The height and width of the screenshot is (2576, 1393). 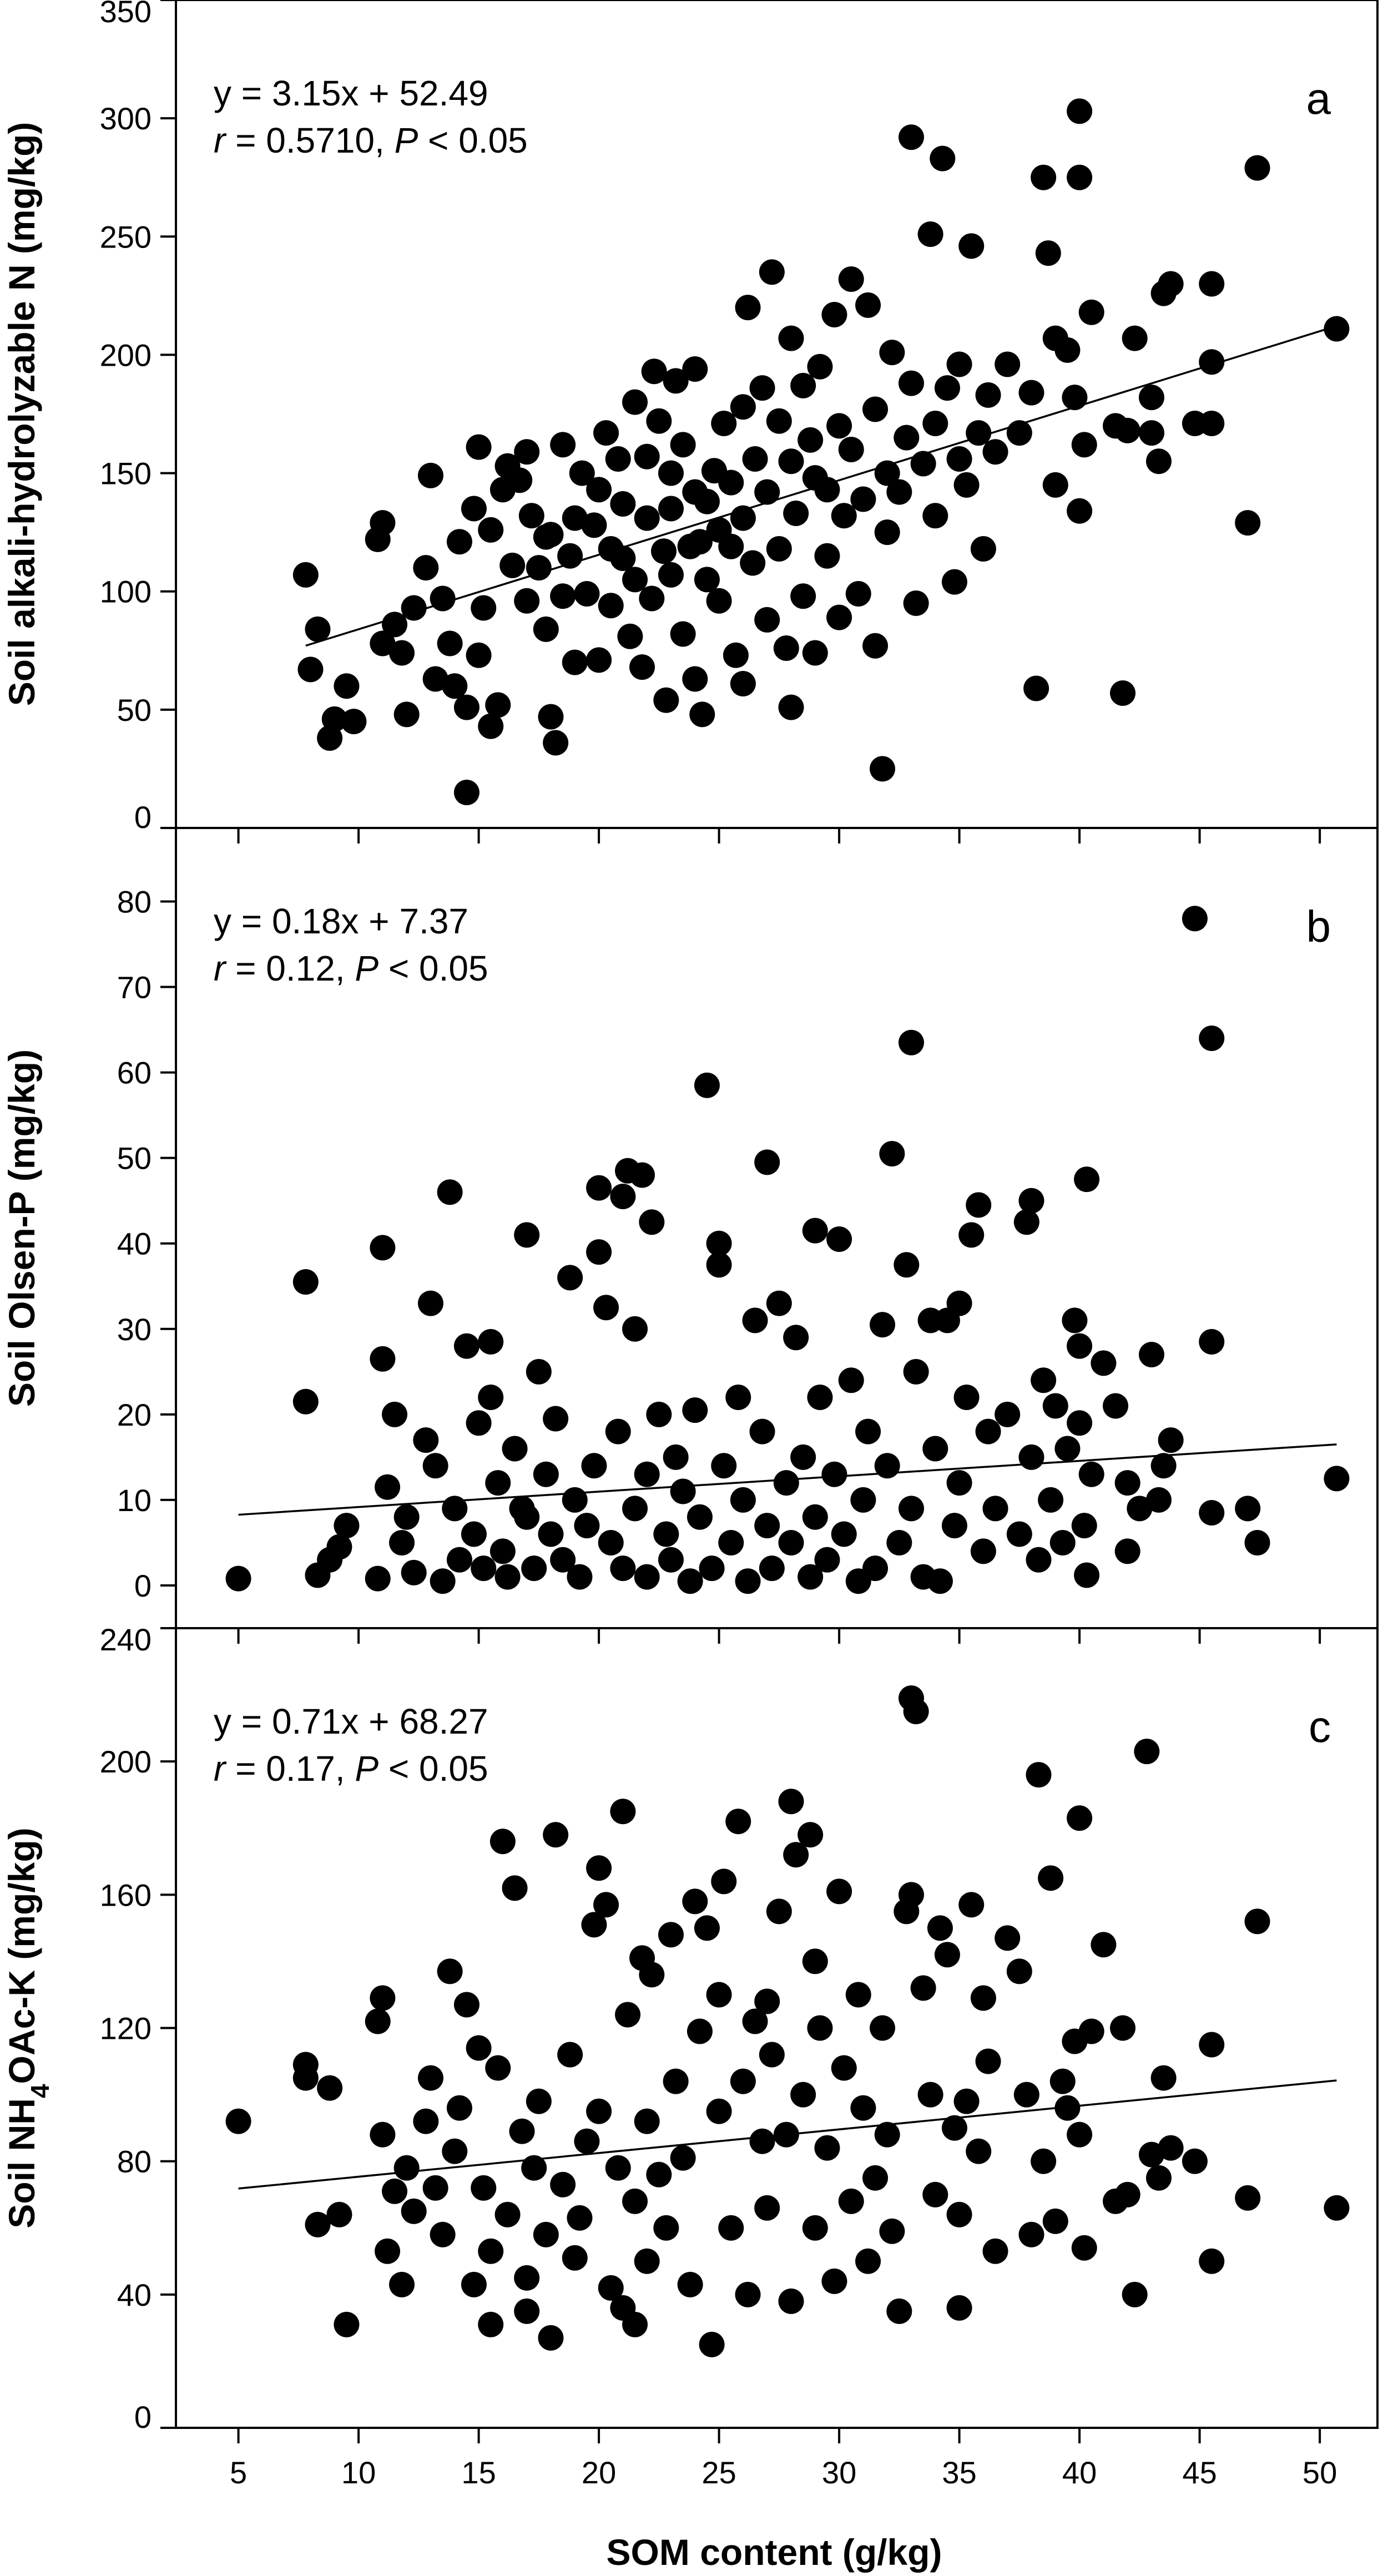 I want to click on p-value: < 0.05, so click(x=433, y=968).